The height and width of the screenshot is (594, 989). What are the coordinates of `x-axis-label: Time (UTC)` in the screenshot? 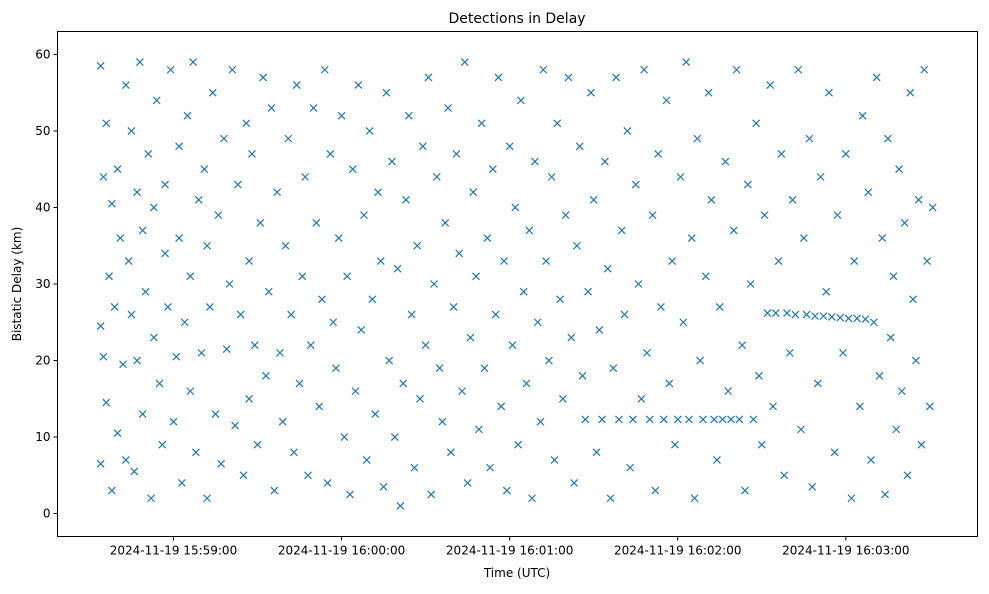 It's located at (516, 573).